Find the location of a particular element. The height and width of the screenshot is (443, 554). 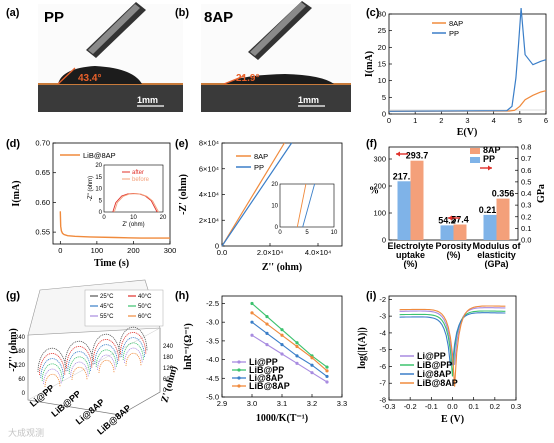

panel-f-ytick-label: 200 is located at coordinates (379, 186).